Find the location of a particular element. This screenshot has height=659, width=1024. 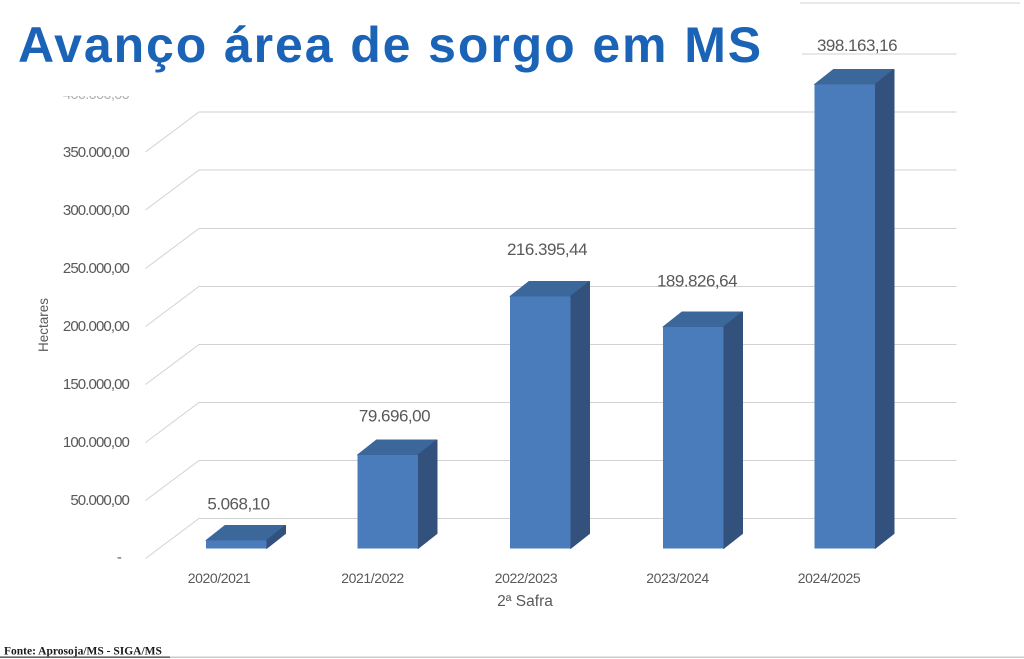

svg-text: Fonte: Aprosoja/MS - SIGA/MS is located at coordinates (83, 652).